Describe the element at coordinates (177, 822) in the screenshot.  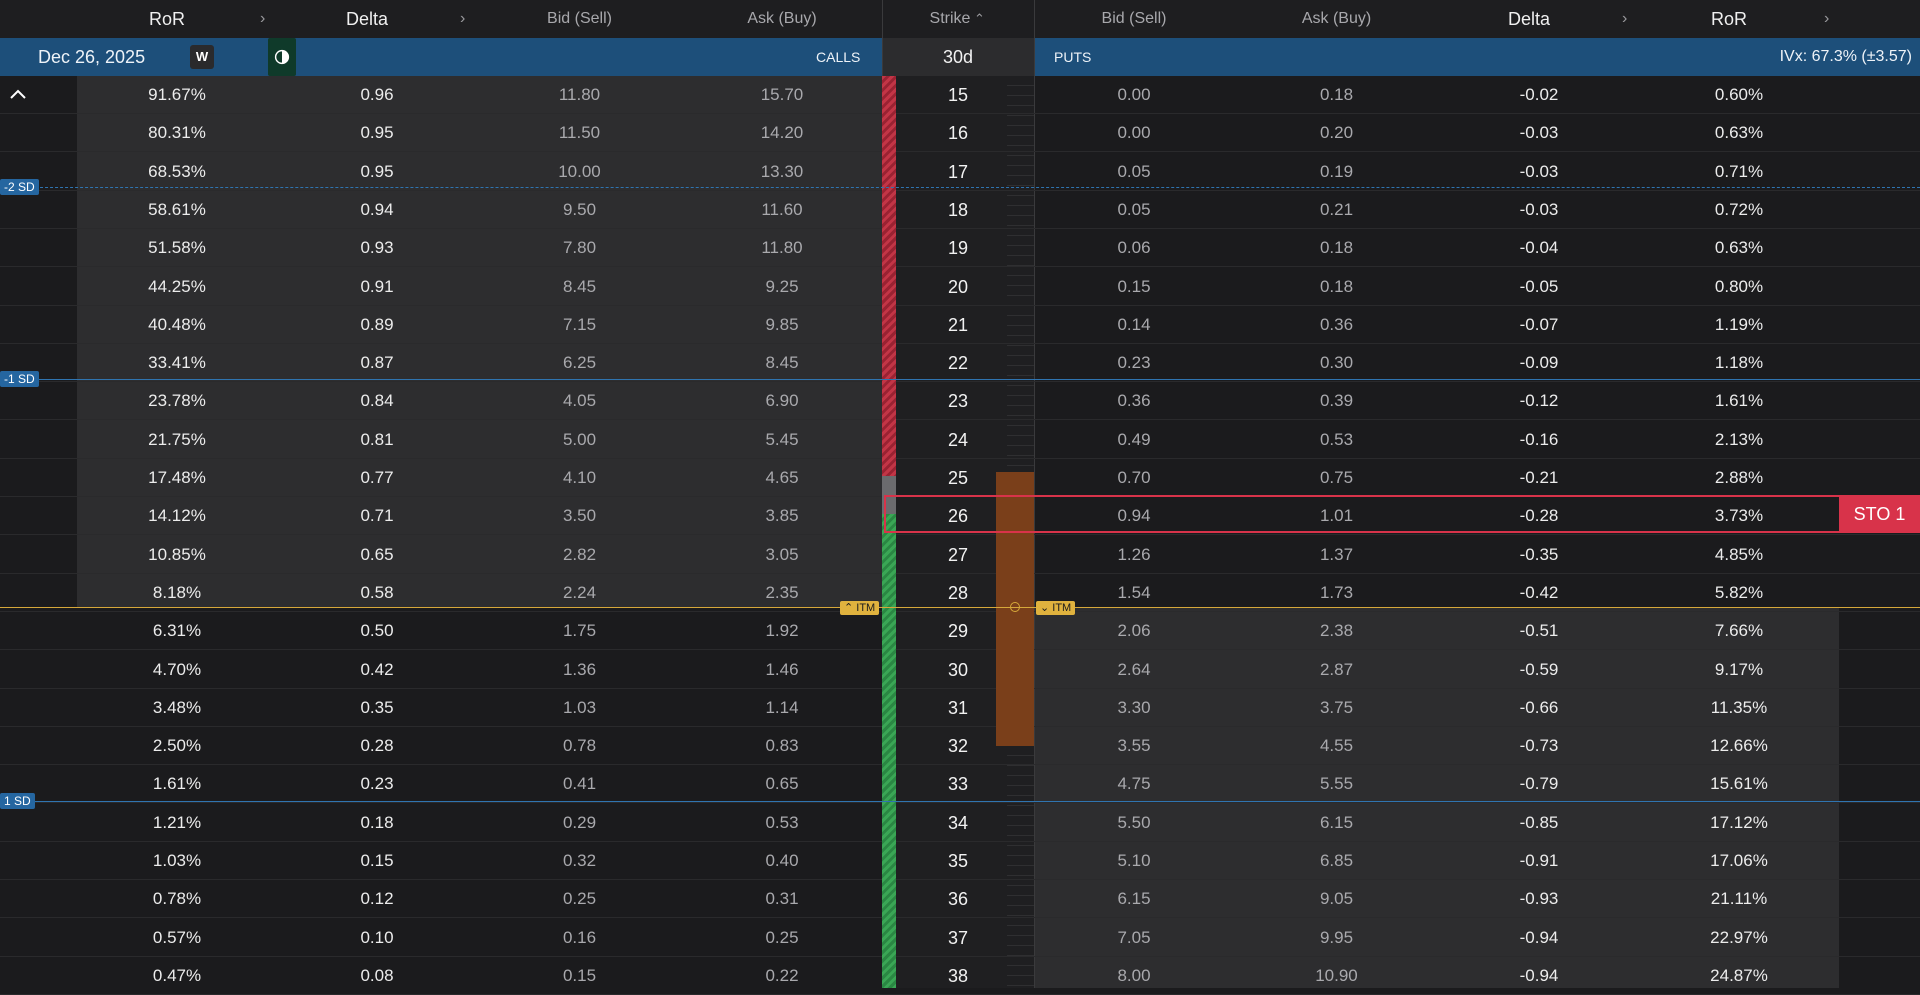
I see `call-ror-cell: 1.21%` at that location.